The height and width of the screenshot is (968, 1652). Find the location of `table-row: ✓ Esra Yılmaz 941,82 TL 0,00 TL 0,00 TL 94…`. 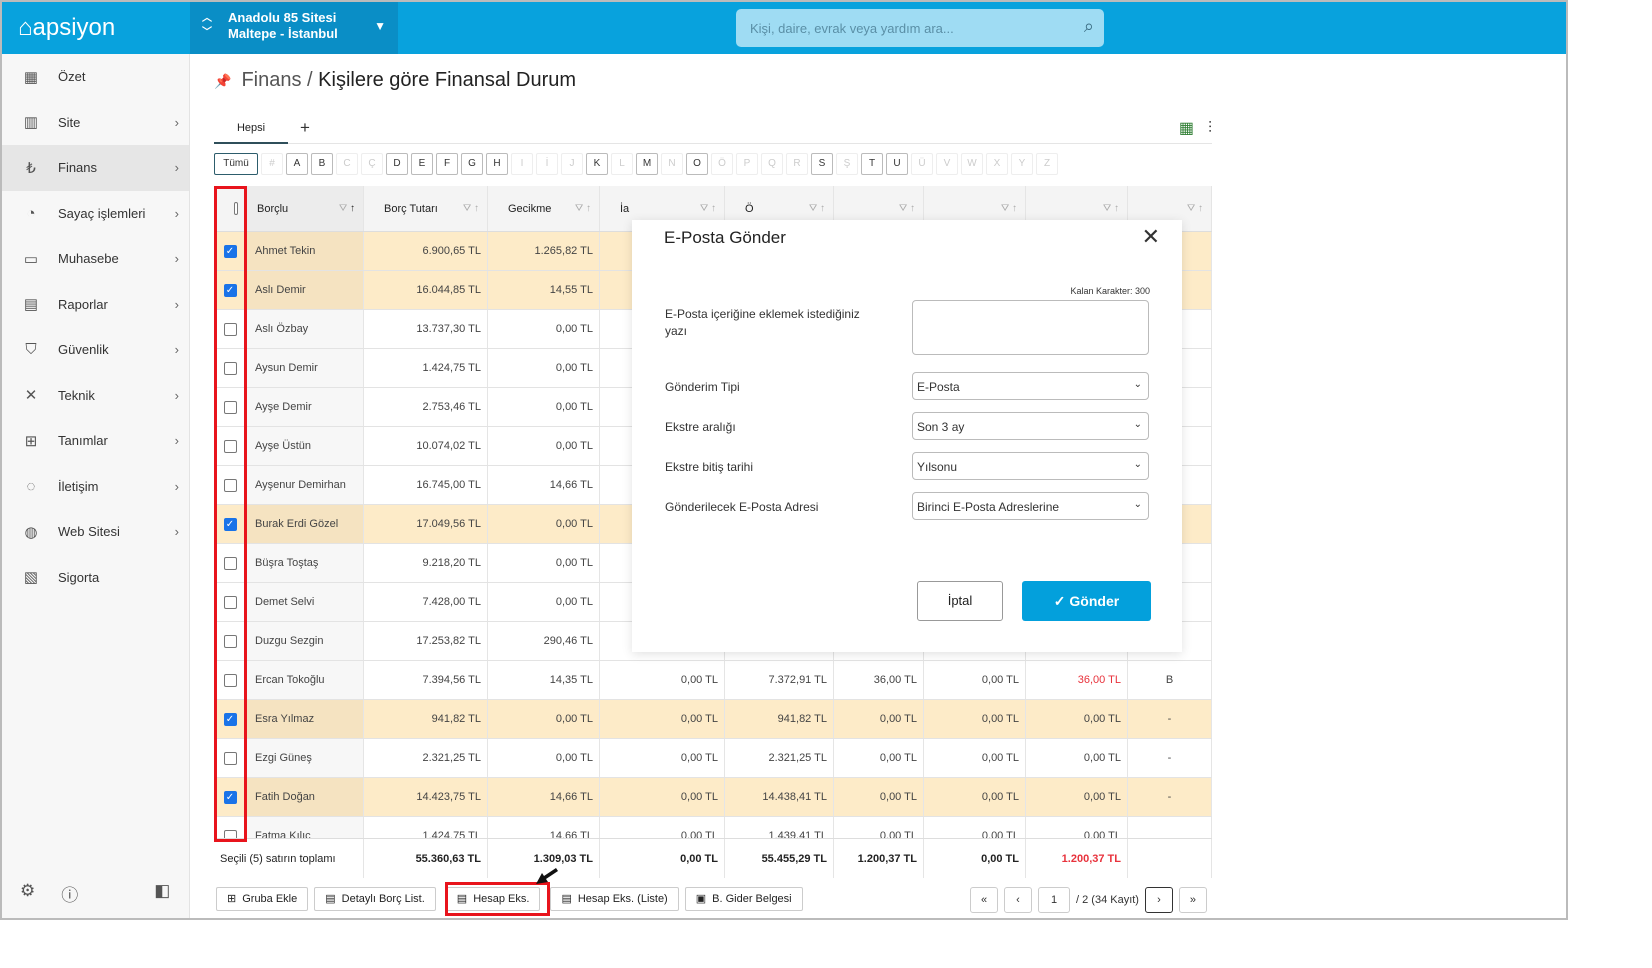

table-row: ✓ Esra Yılmaz 941,82 TL 0,00 TL 0,00 TL 94… is located at coordinates (713, 719).